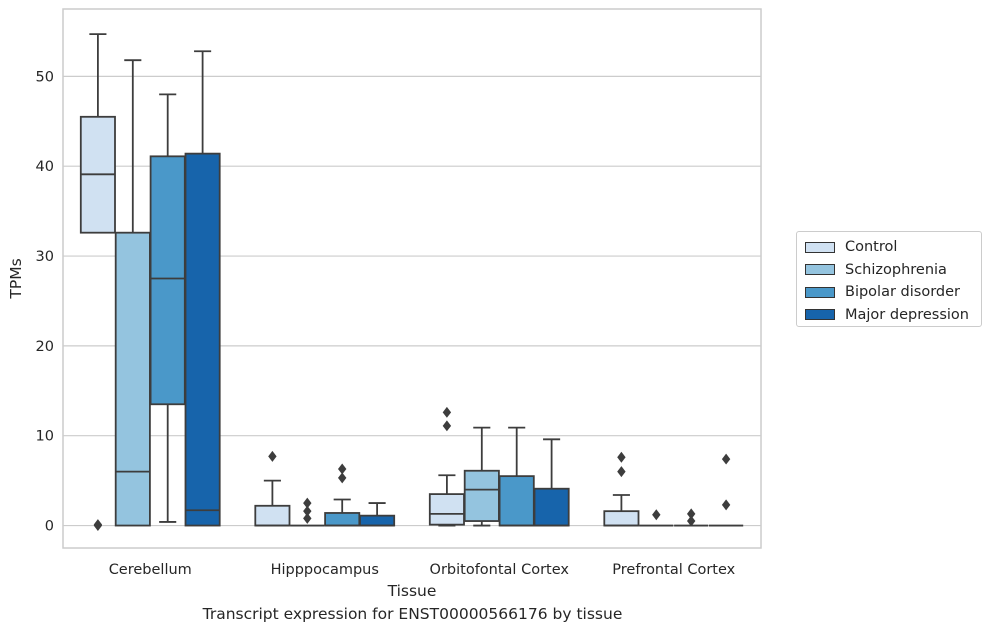 The width and height of the screenshot is (993, 634). I want to click on x-tick-label: Orbitofontal Cortex, so click(500, 570).